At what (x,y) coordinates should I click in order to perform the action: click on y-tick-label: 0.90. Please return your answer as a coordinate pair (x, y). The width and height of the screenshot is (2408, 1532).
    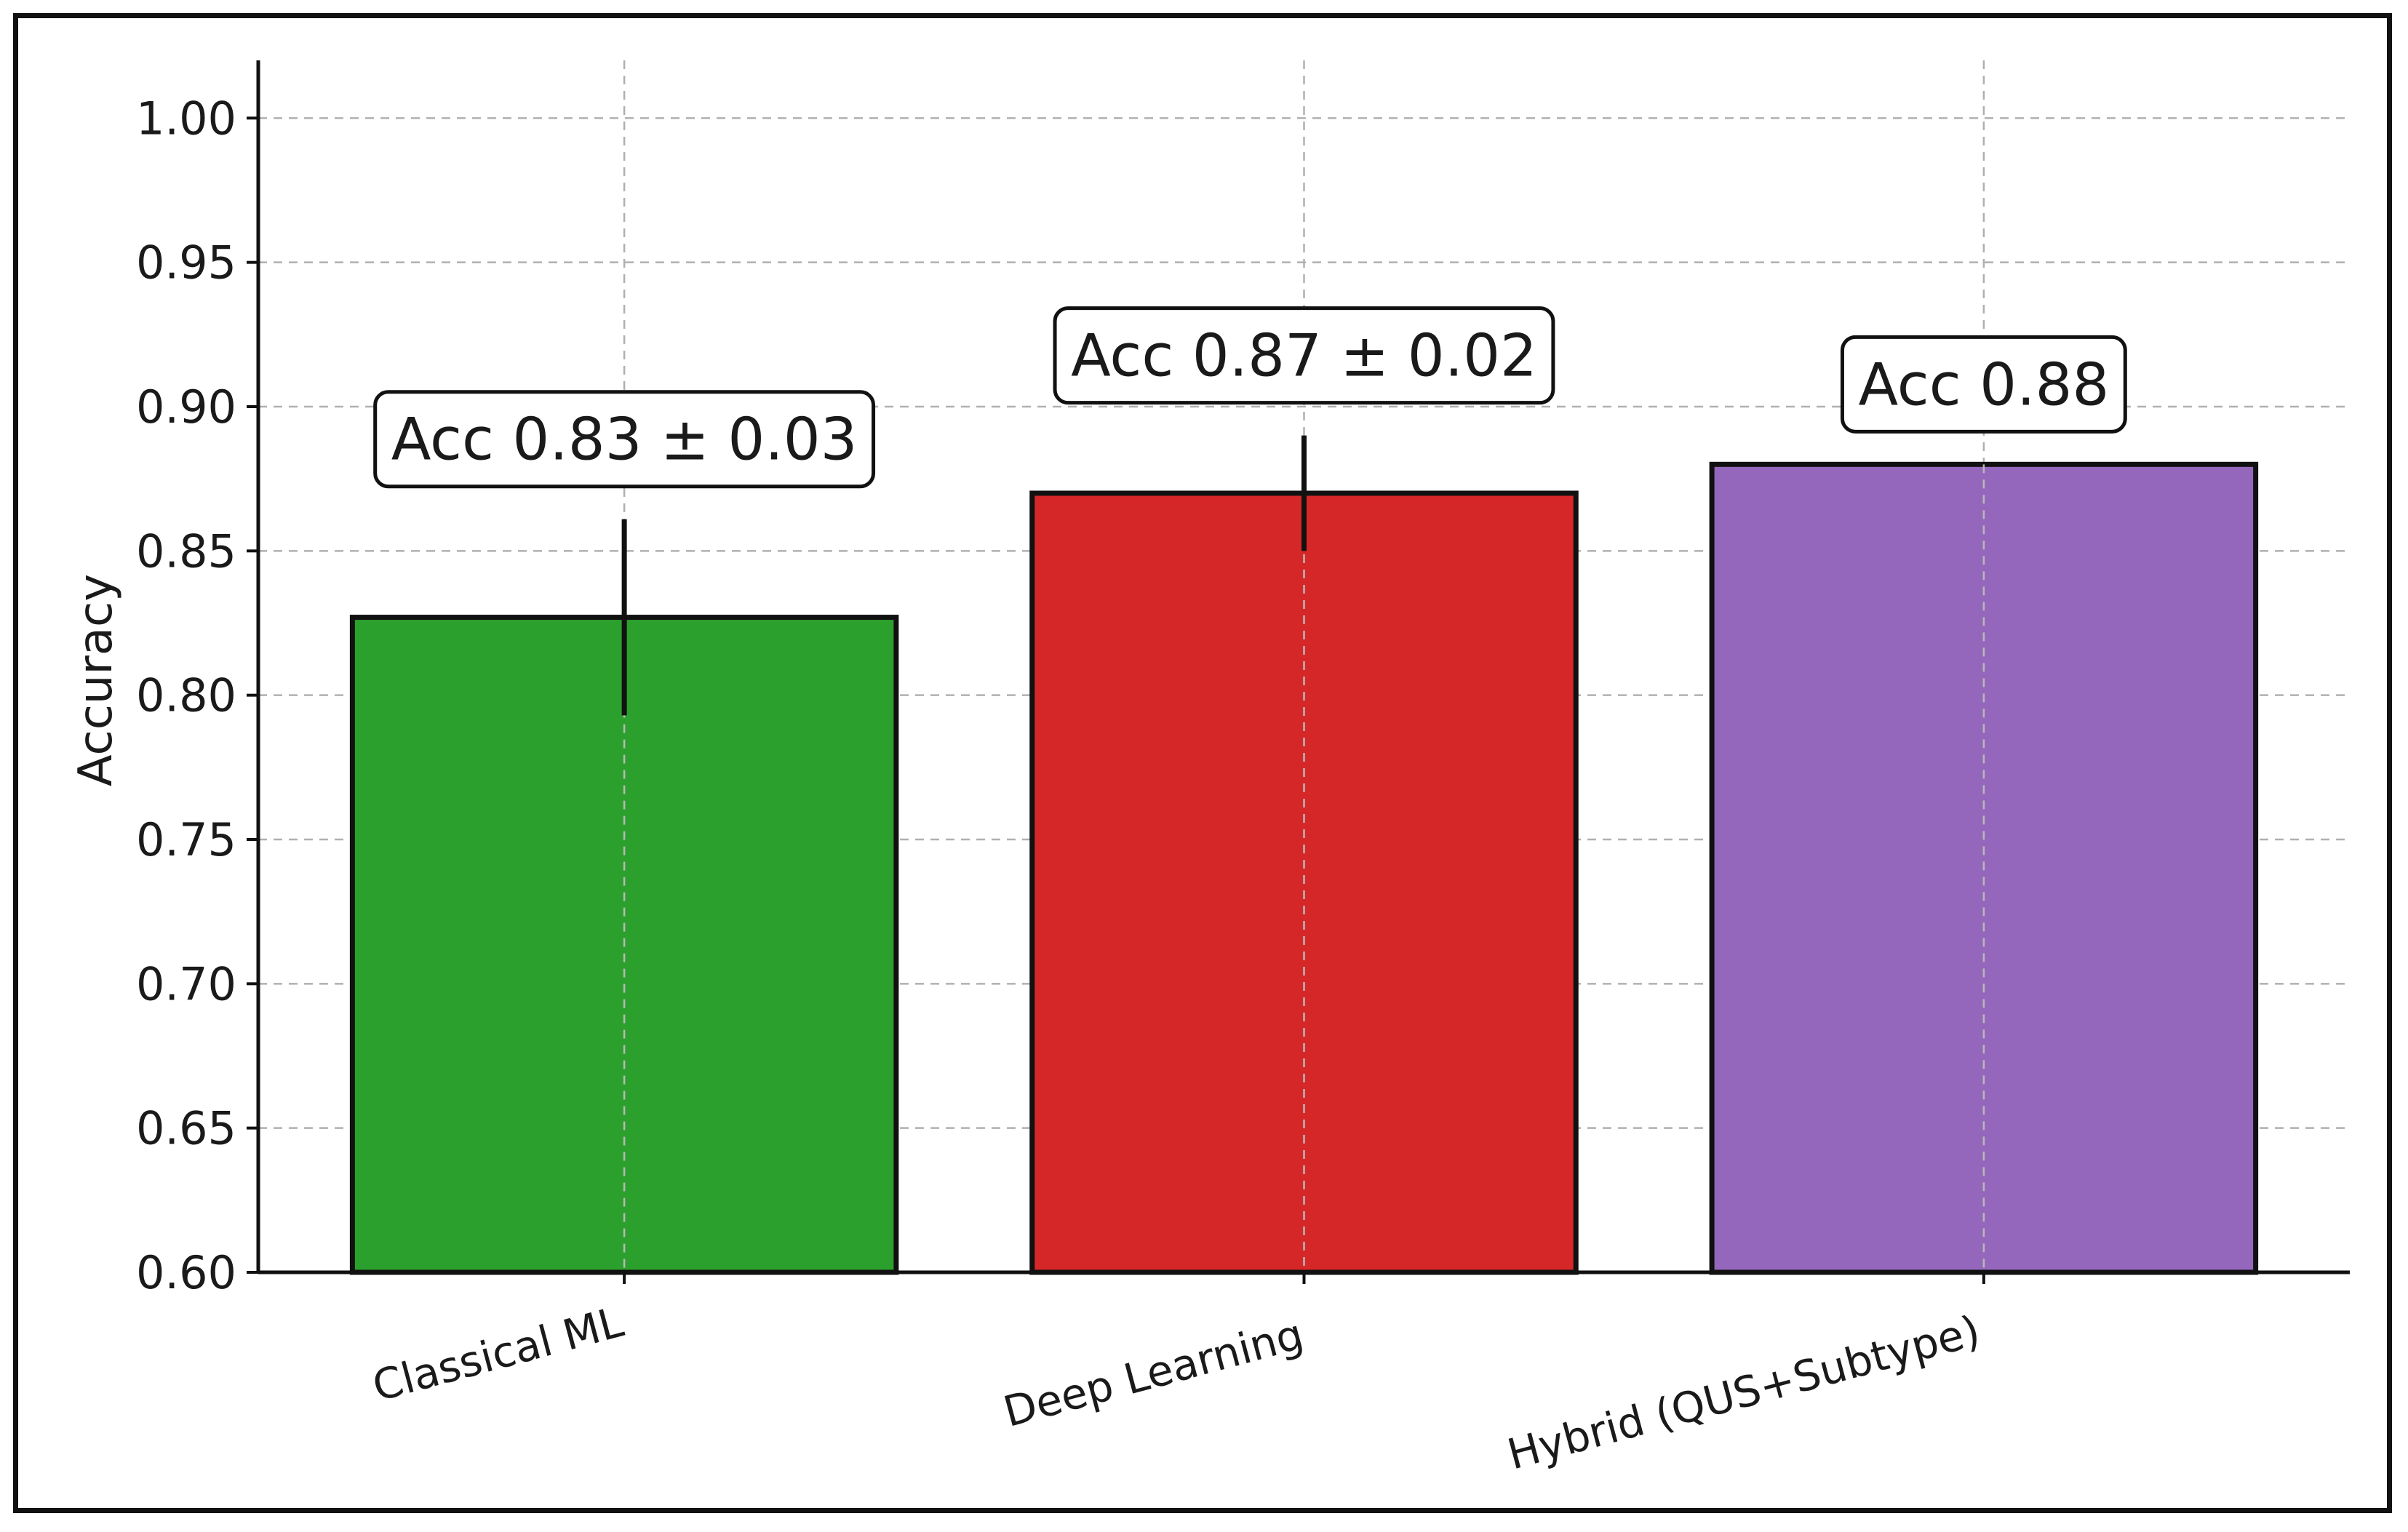
    Looking at the image, I should click on (186, 407).